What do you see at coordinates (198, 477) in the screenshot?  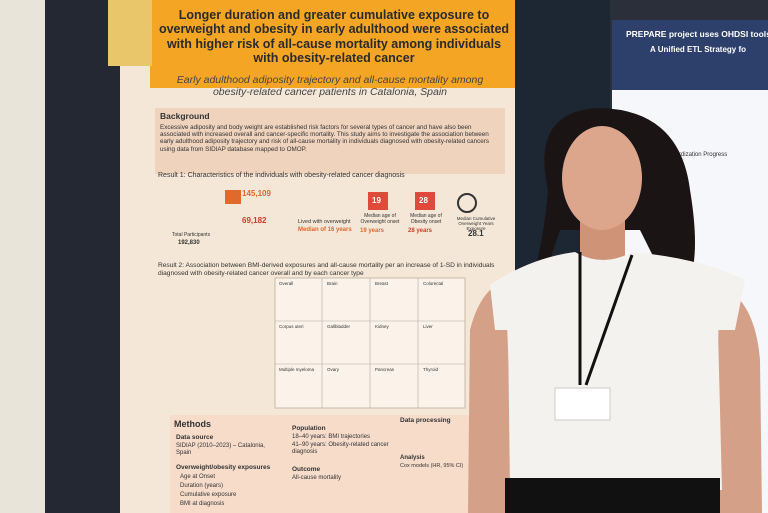 I see `method-text: Age at Onset` at bounding box center [198, 477].